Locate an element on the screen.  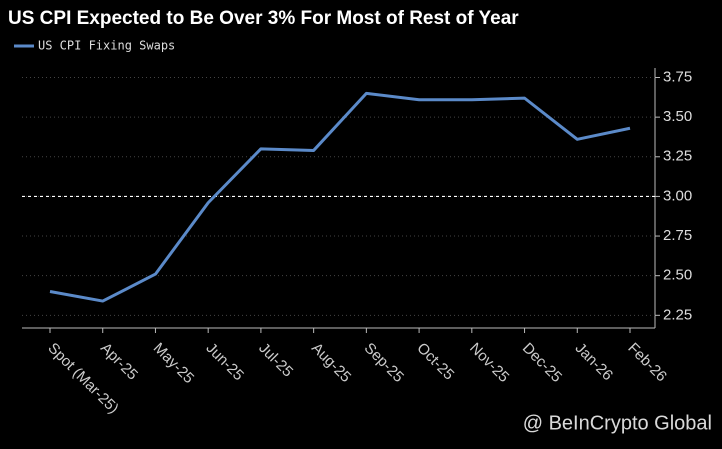
y-tick-label: 3.25 is located at coordinates (677, 156).